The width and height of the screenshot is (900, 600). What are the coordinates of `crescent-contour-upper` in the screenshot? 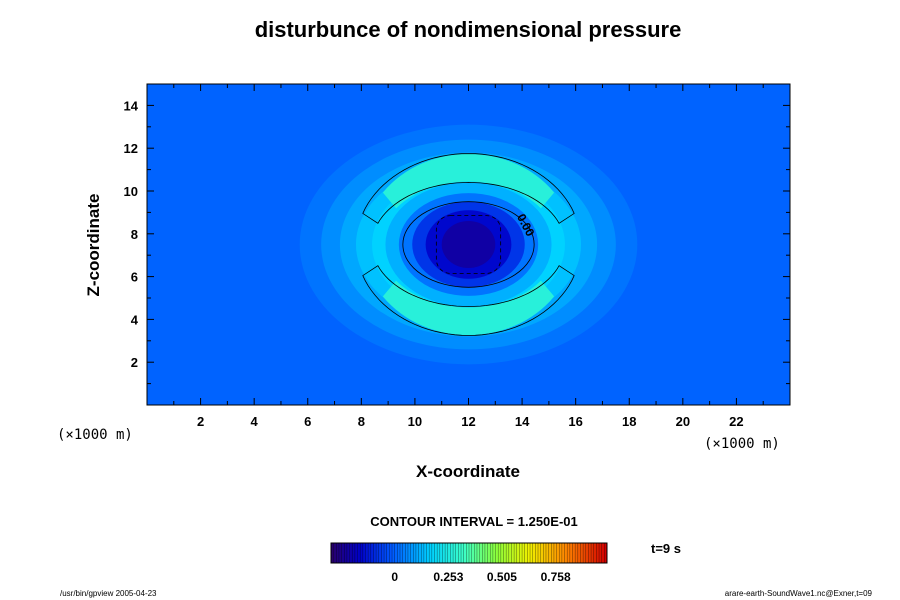 It's located at (468, 188).